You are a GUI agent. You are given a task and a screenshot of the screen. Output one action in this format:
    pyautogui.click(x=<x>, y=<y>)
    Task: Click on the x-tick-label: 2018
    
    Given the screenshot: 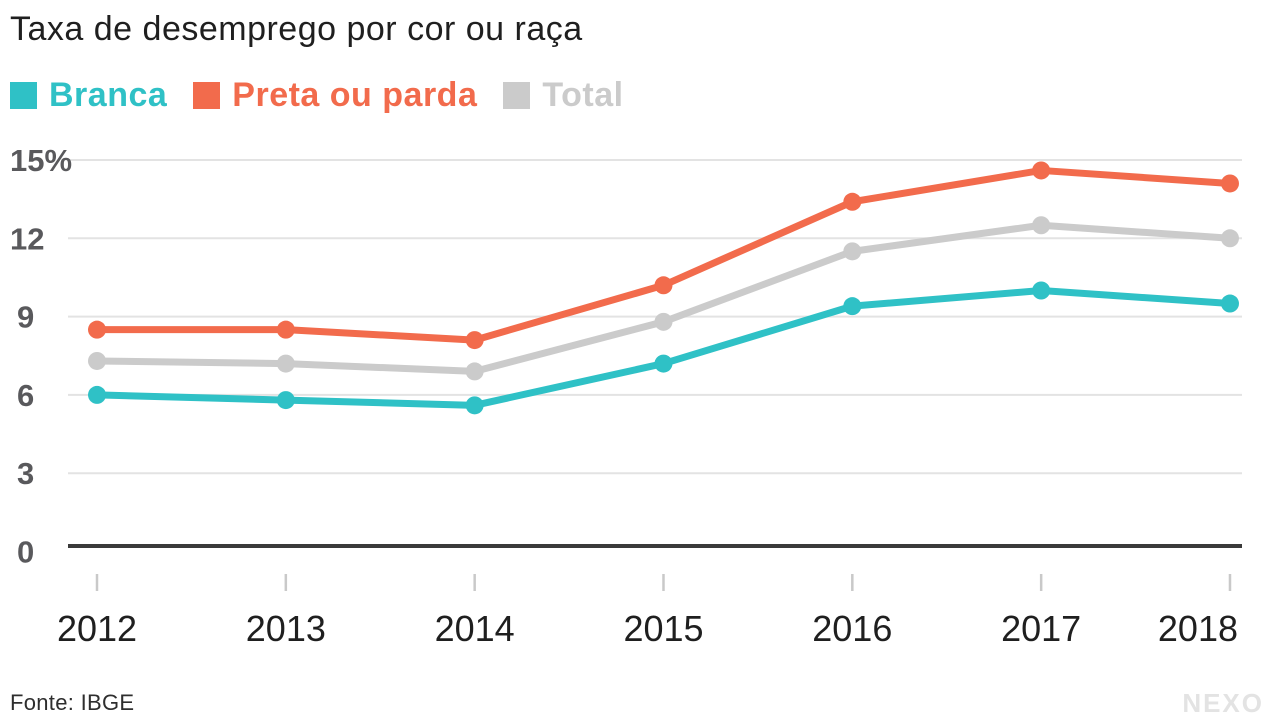 What is the action you would take?
    pyautogui.click(x=1198, y=628)
    